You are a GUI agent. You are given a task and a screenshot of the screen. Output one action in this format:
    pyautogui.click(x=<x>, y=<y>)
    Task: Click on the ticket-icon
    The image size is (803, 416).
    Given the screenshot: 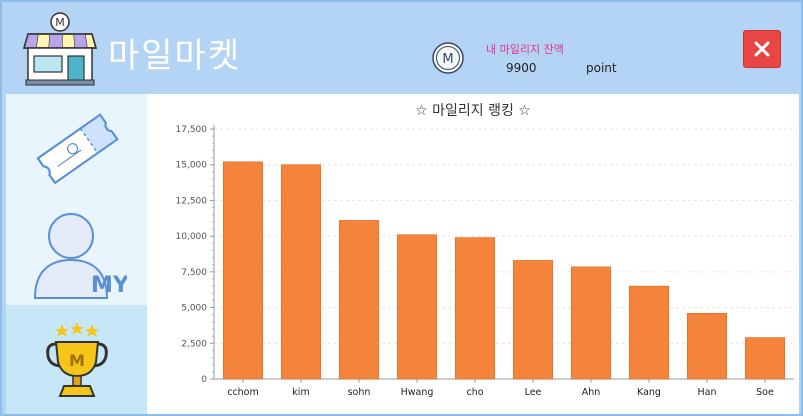 What is the action you would take?
    pyautogui.click(x=77, y=149)
    